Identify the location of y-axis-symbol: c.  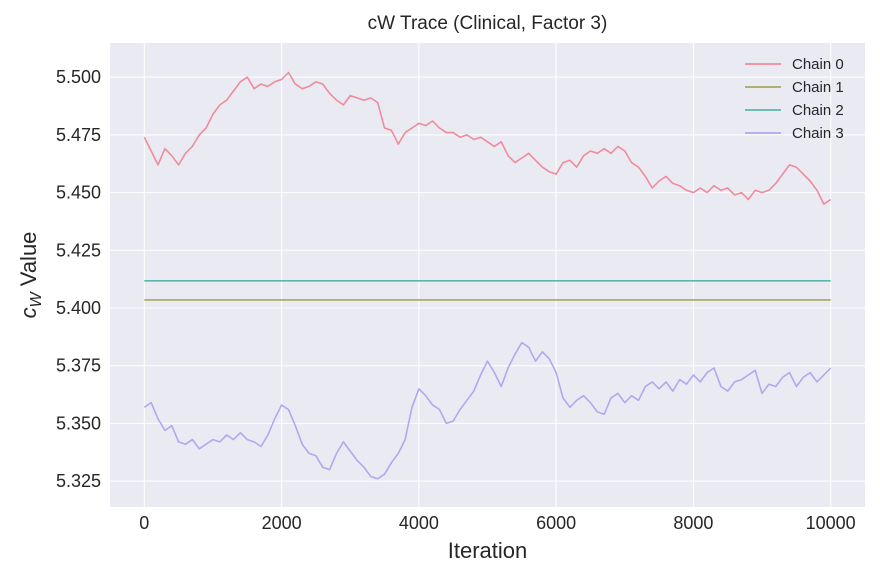
(28, 312).